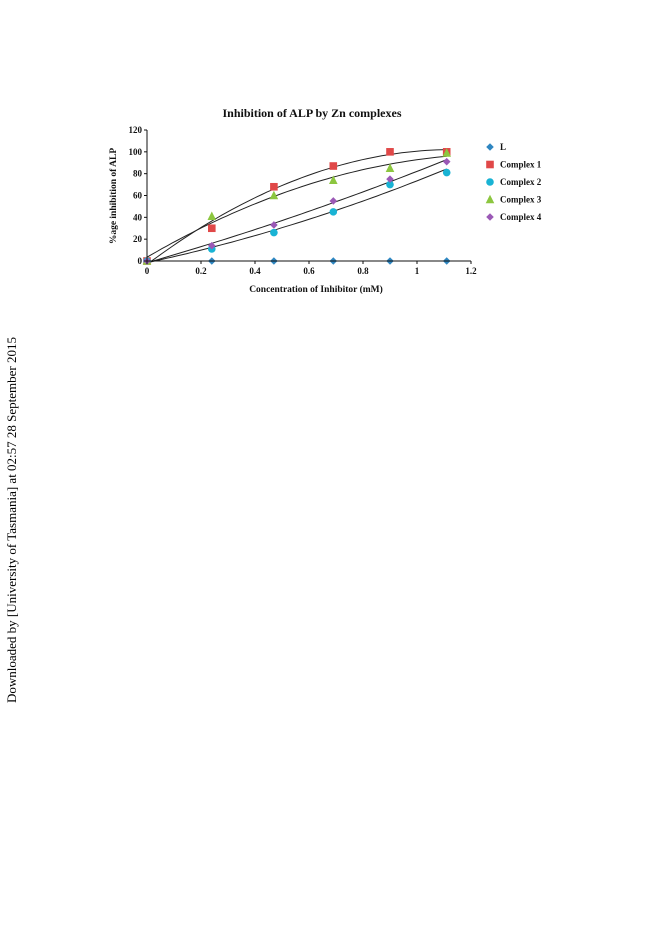 This screenshot has width=657, height=936. I want to click on legend-label: Complex 3, so click(521, 200).